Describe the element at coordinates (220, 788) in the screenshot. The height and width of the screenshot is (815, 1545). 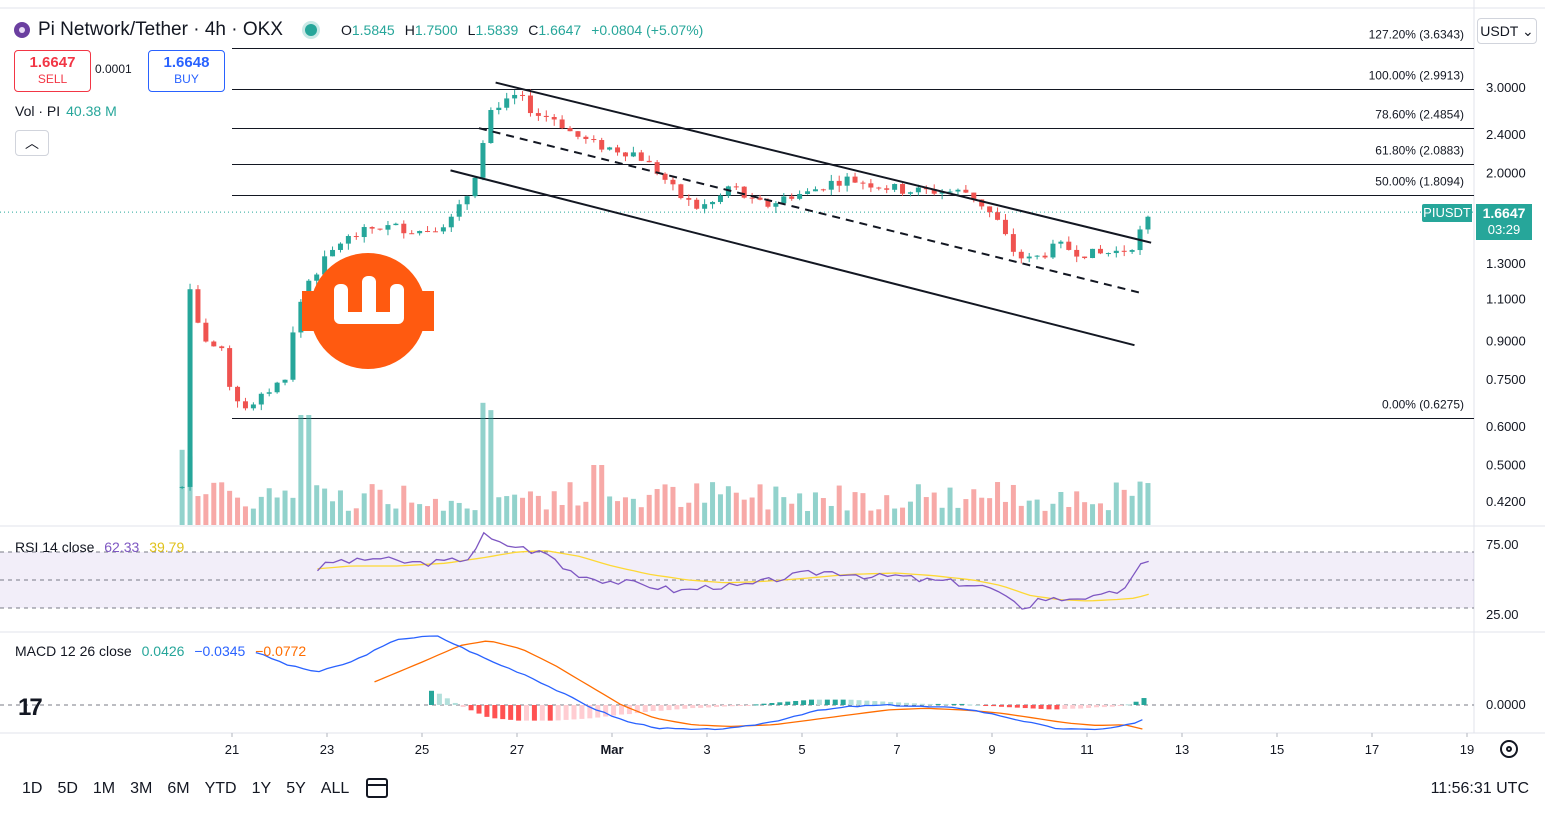
I see `range-button-ytd: YTD` at that location.